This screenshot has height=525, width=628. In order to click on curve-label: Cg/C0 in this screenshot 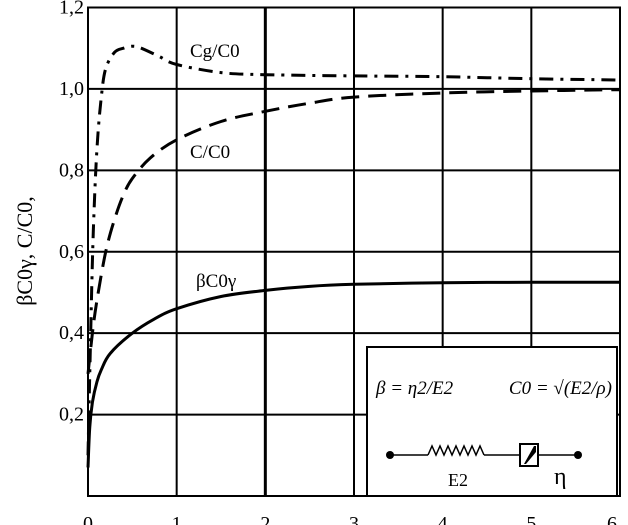, I will do `click(215, 51)`.